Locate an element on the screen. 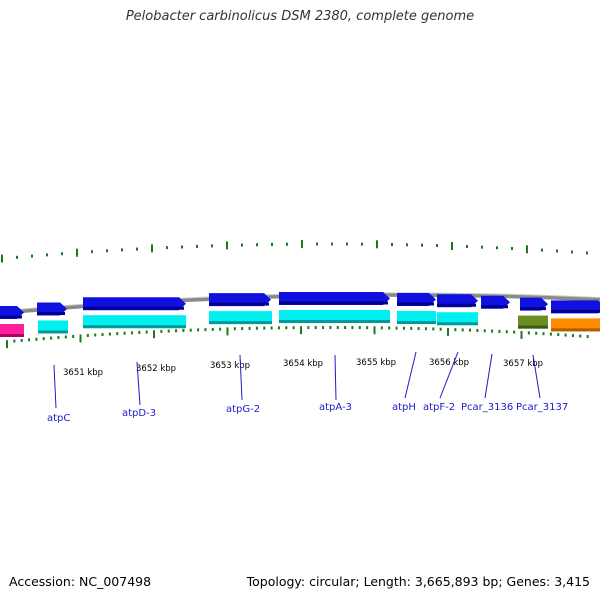  gene-label-atpH: atpH is located at coordinates (404, 407).